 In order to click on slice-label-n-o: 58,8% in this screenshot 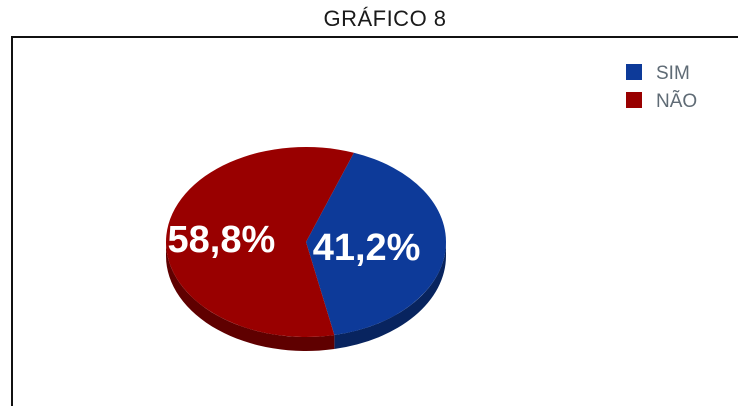, I will do `click(222, 240)`.